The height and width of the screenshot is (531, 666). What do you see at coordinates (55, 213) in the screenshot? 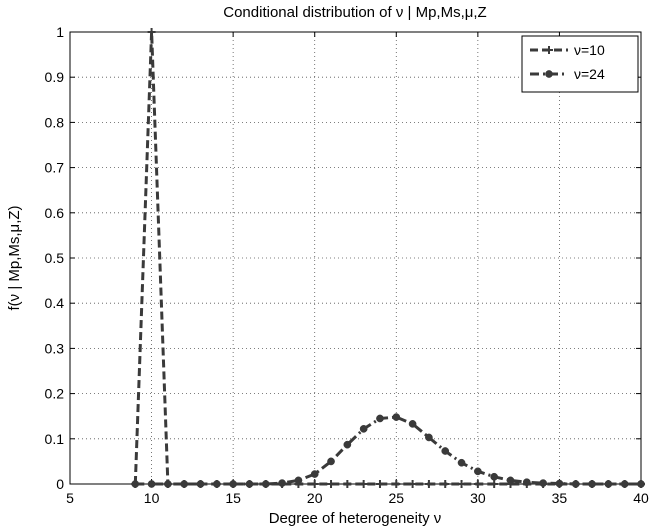
I see `y-tick-label: 0.6` at bounding box center [55, 213].